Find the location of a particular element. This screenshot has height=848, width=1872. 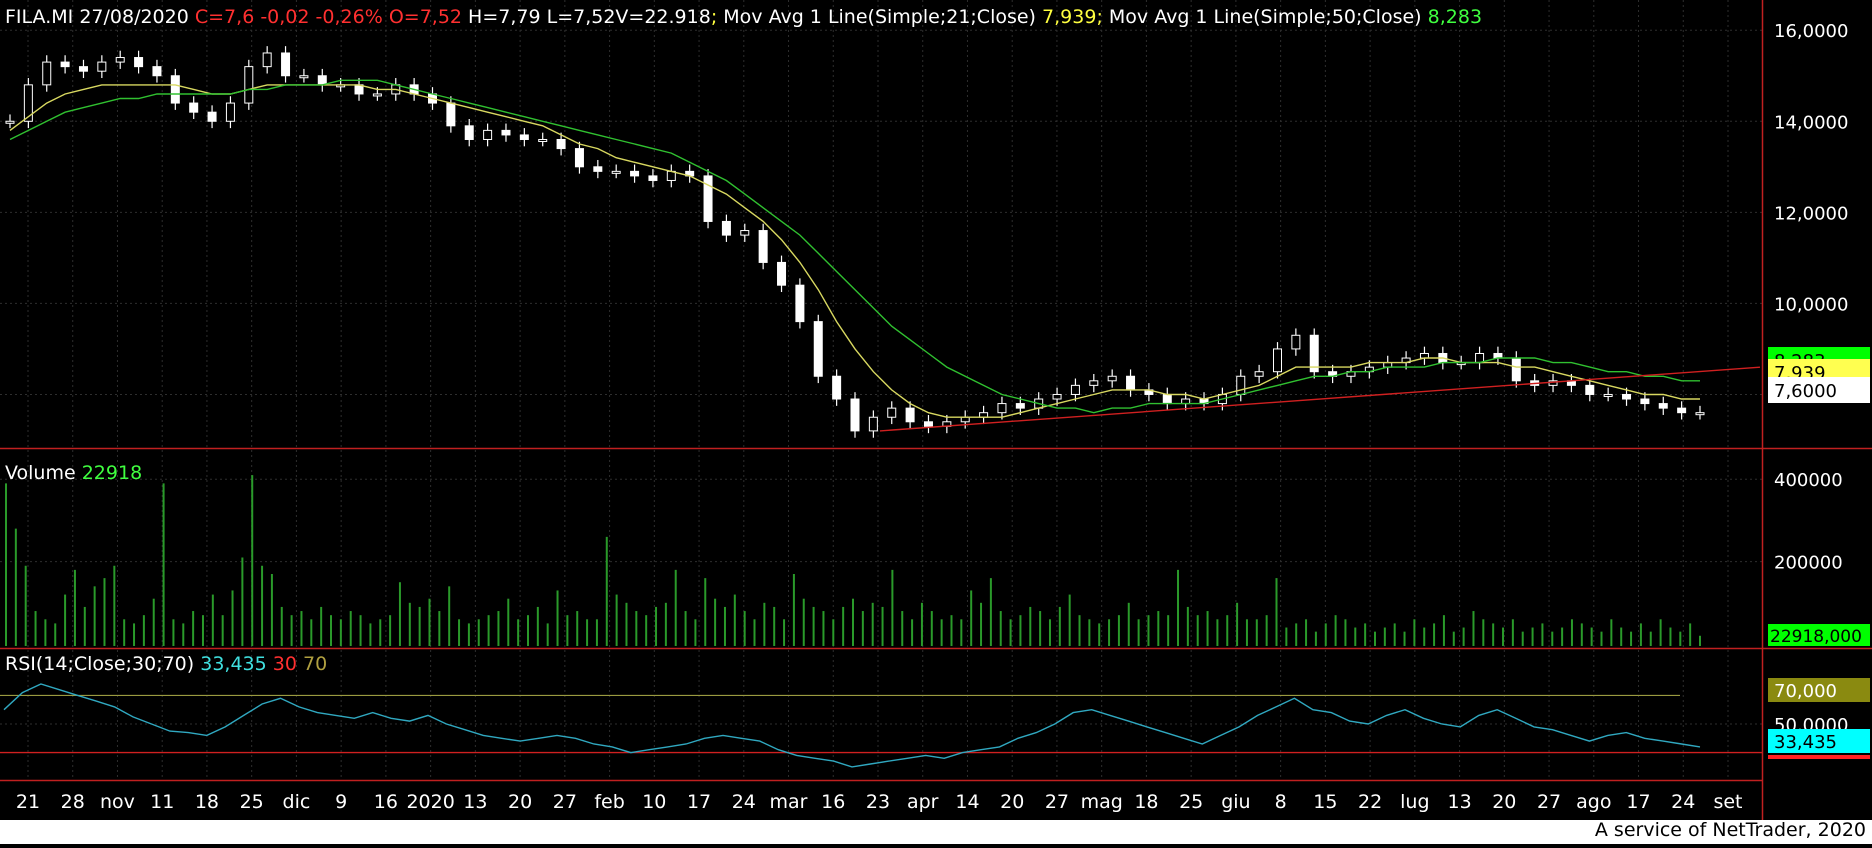

volume-badge-bg is located at coordinates (1819, 635).